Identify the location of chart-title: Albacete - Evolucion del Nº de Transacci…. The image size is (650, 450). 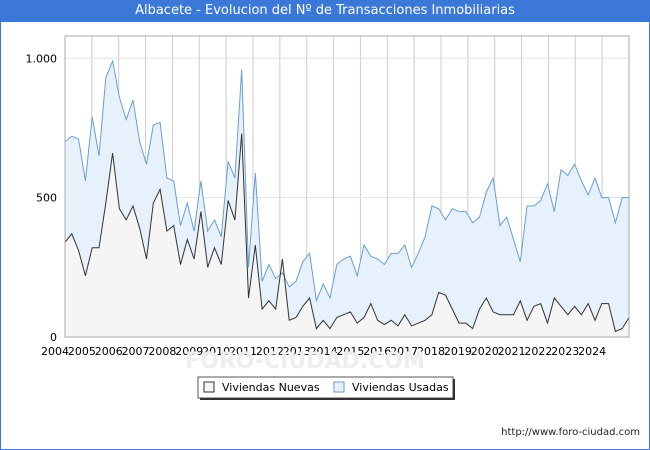
(325, 11).